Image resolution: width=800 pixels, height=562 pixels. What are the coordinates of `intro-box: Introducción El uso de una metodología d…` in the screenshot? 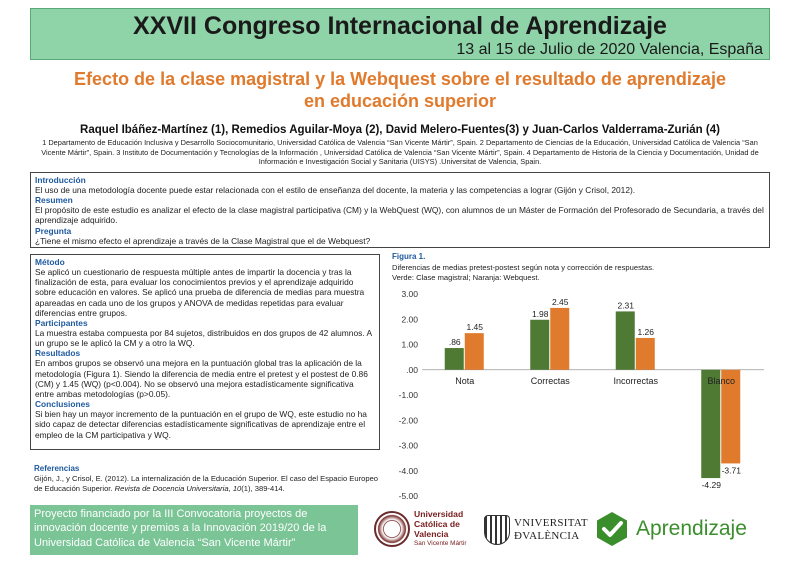 It's located at (400, 210).